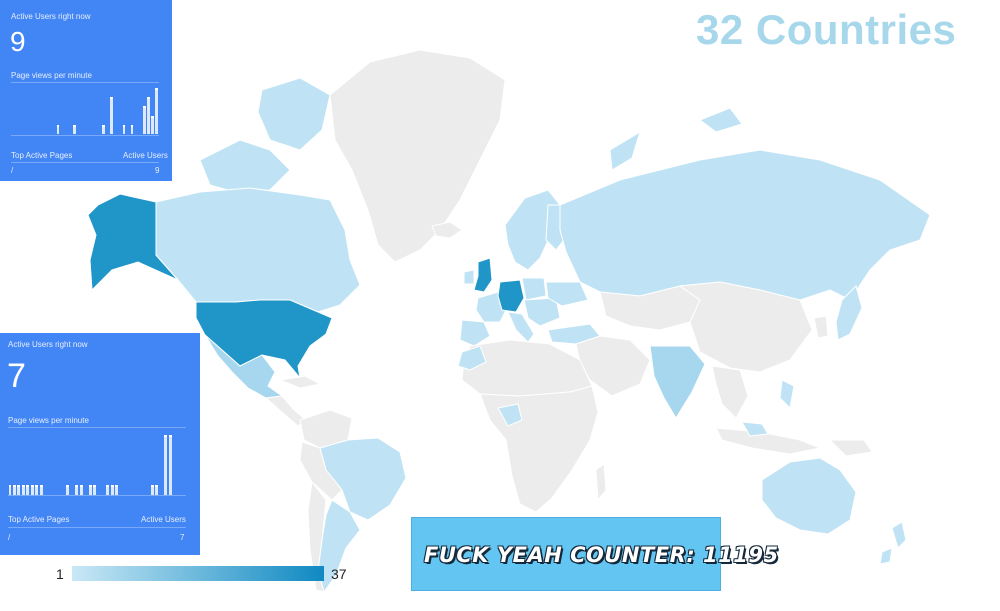  What do you see at coordinates (532, 230) in the screenshot?
I see `scandinavia` at bounding box center [532, 230].